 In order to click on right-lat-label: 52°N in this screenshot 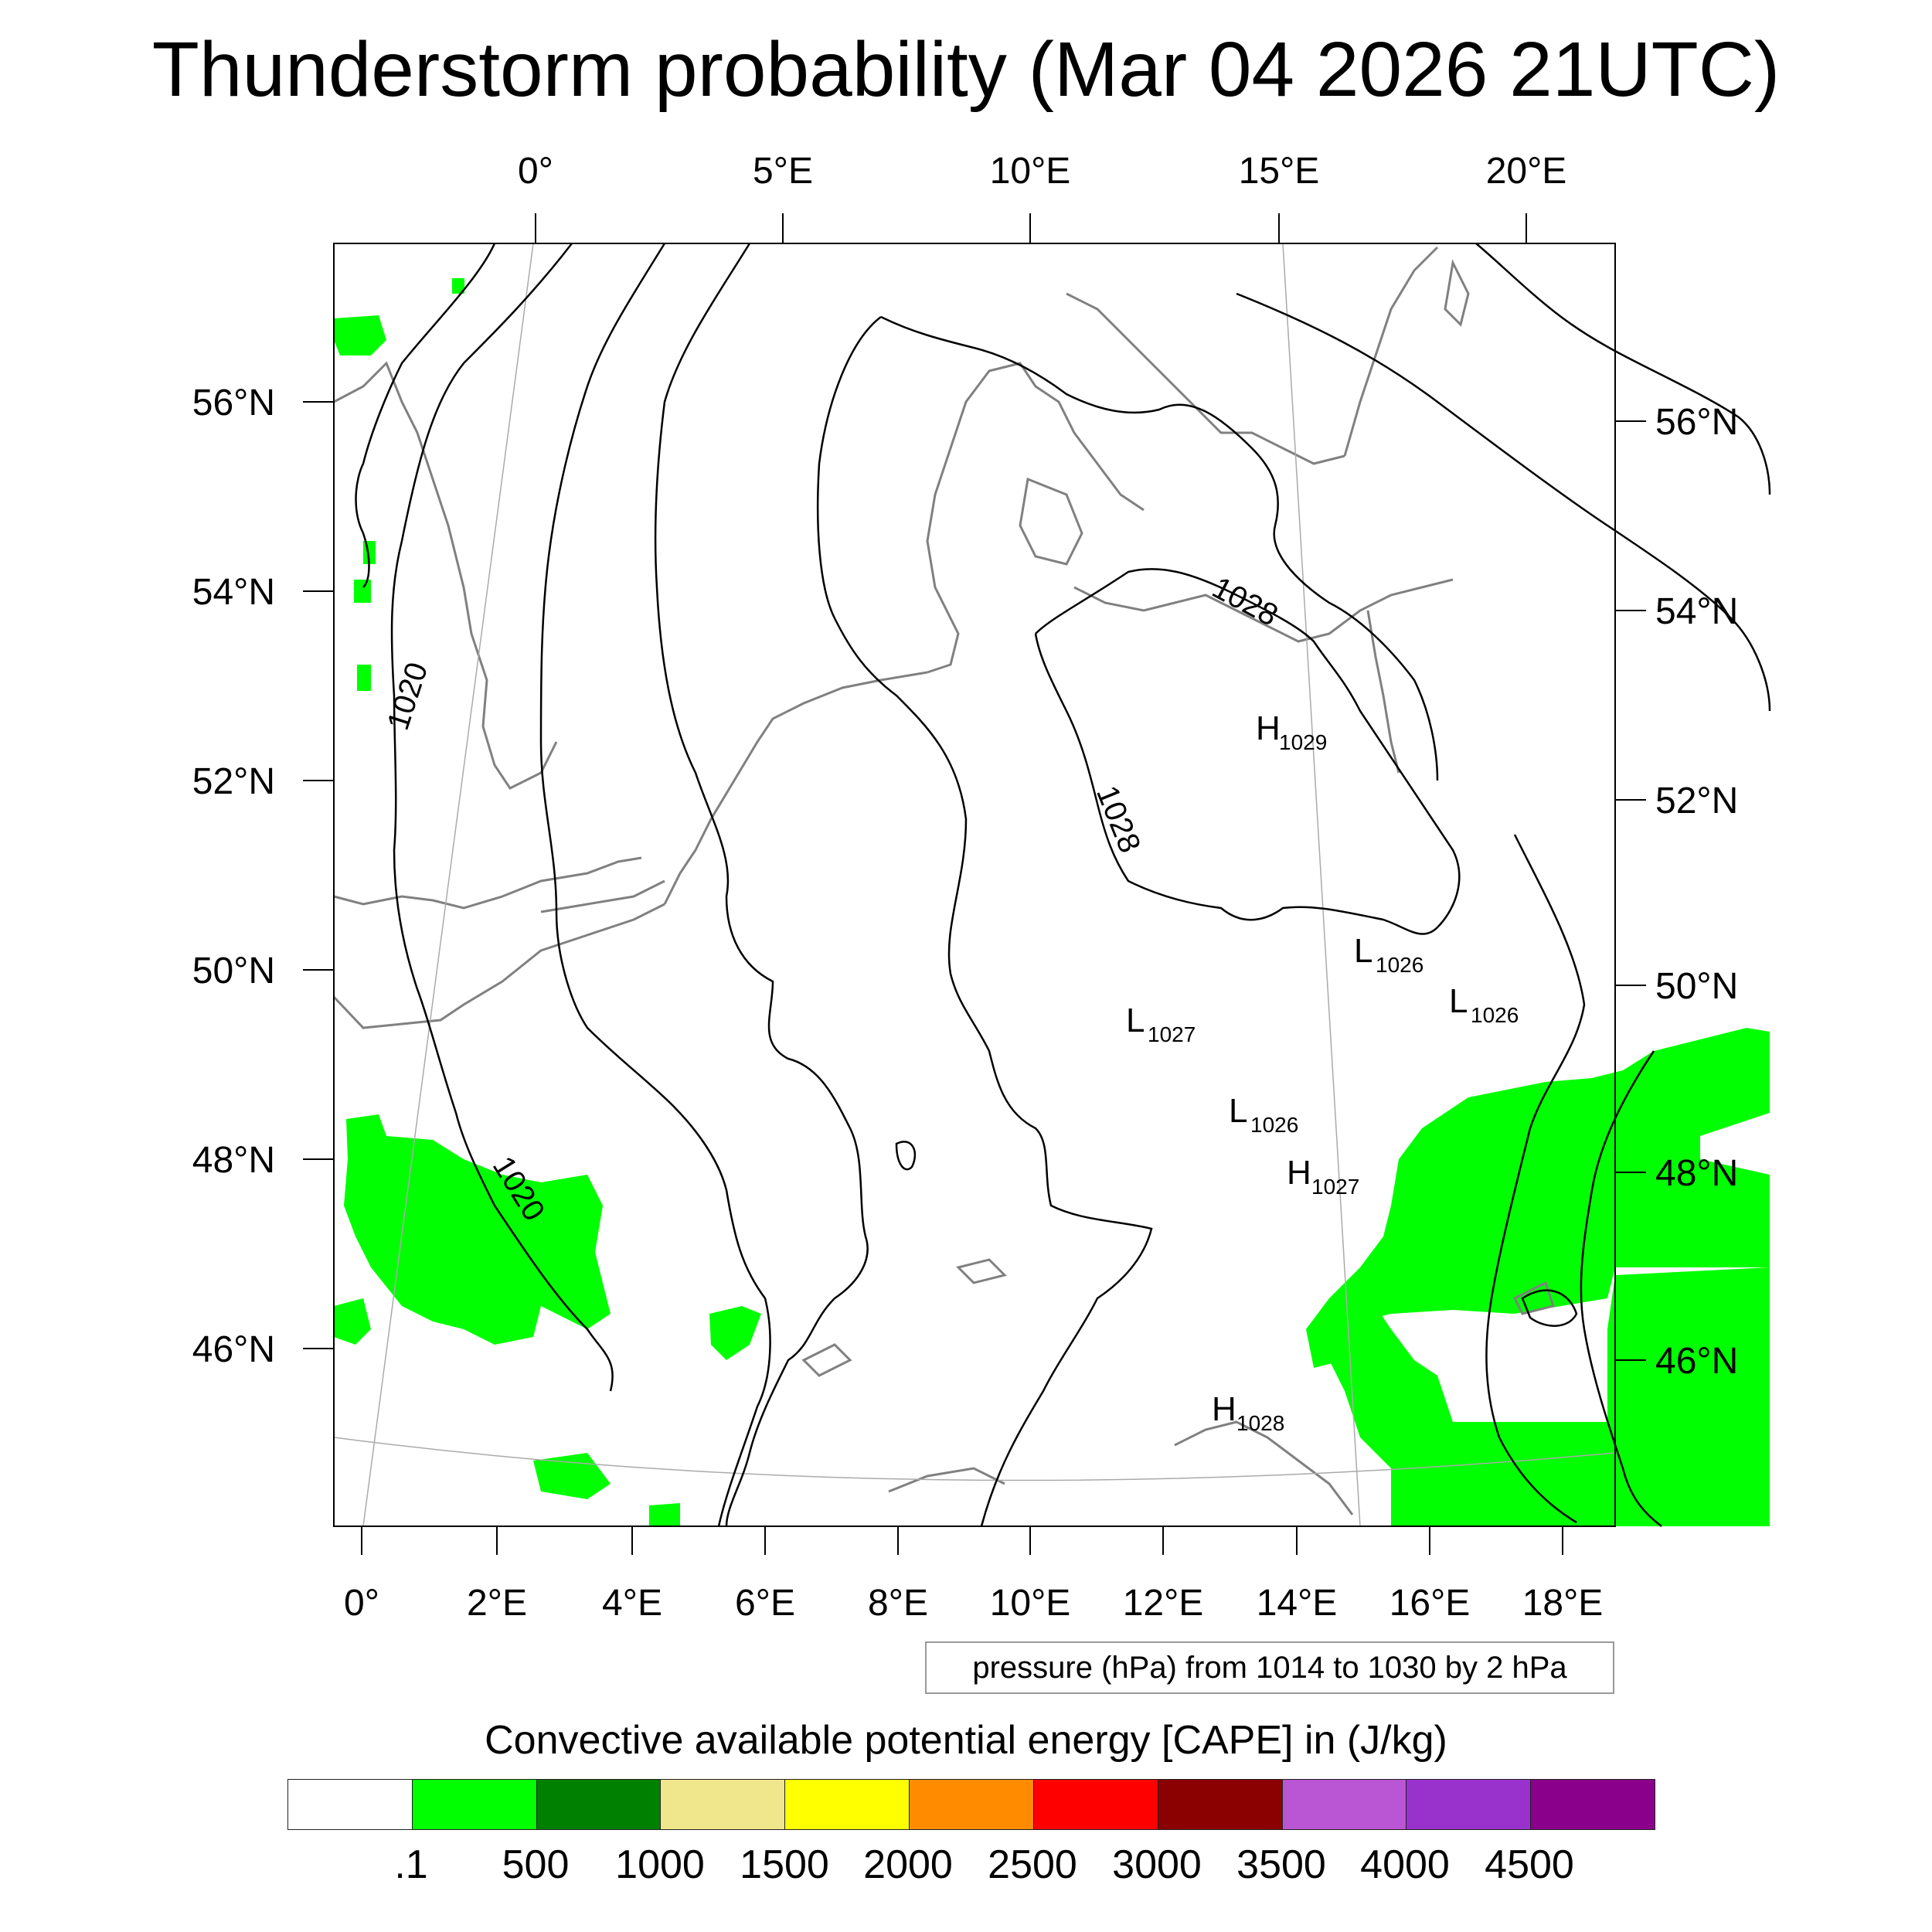, I will do `click(1697, 801)`.